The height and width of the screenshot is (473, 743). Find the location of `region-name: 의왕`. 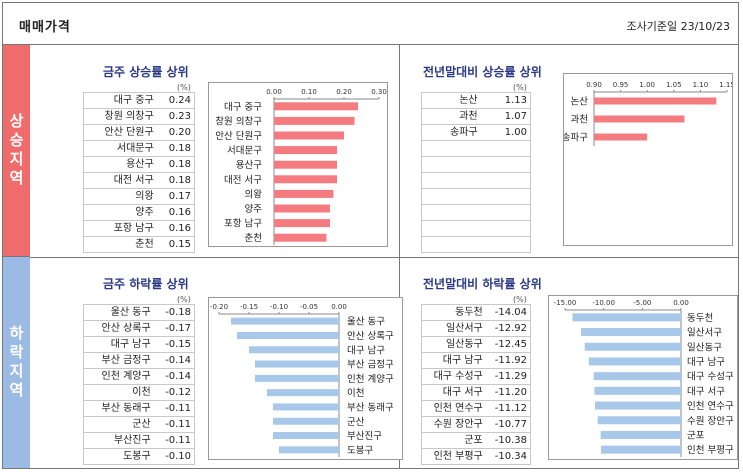

region-name: 의왕 is located at coordinates (119, 196).